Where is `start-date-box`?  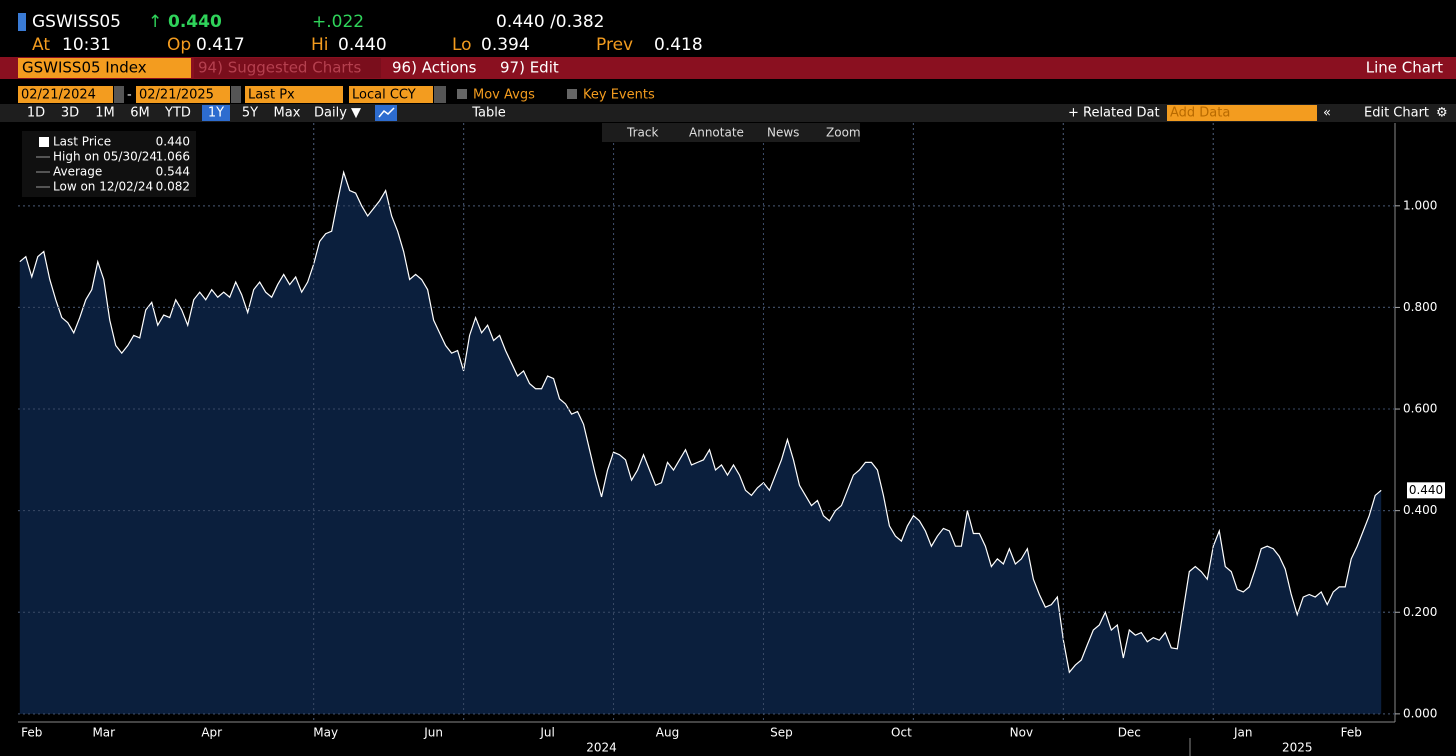 start-date-box is located at coordinates (65, 94).